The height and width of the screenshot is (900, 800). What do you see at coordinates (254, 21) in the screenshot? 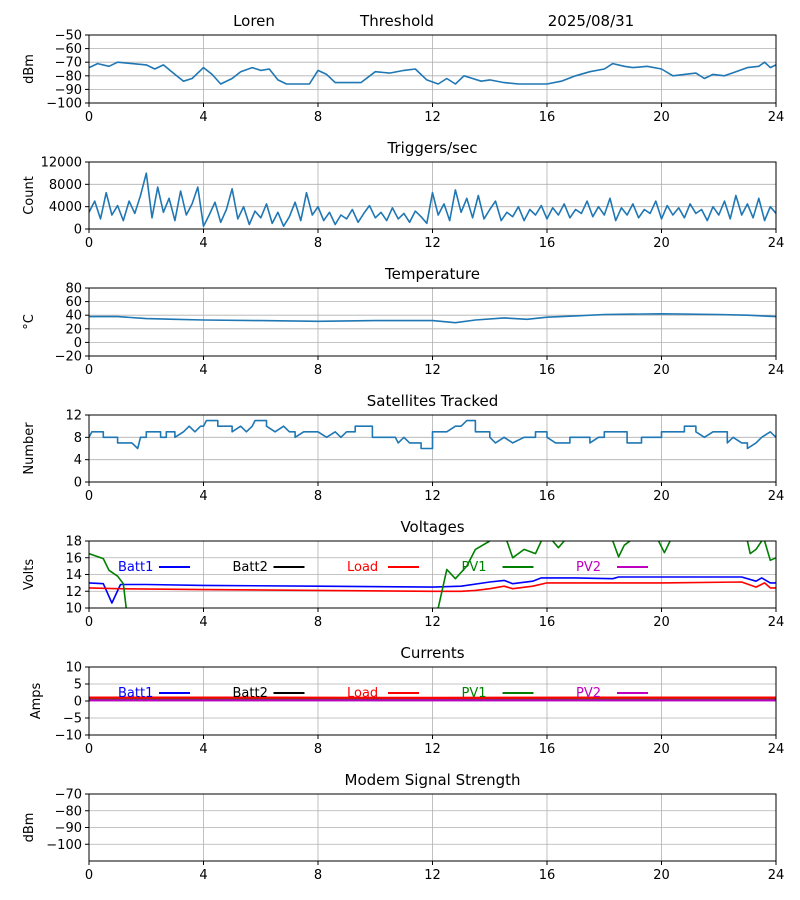
I see `header-station: Loren` at bounding box center [254, 21].